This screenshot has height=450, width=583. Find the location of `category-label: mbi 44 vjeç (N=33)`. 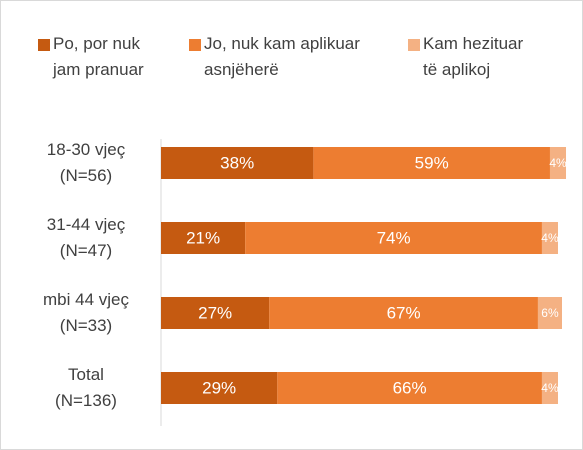

category-label: mbi 44 vjeç (N=33) is located at coordinates (86, 312).